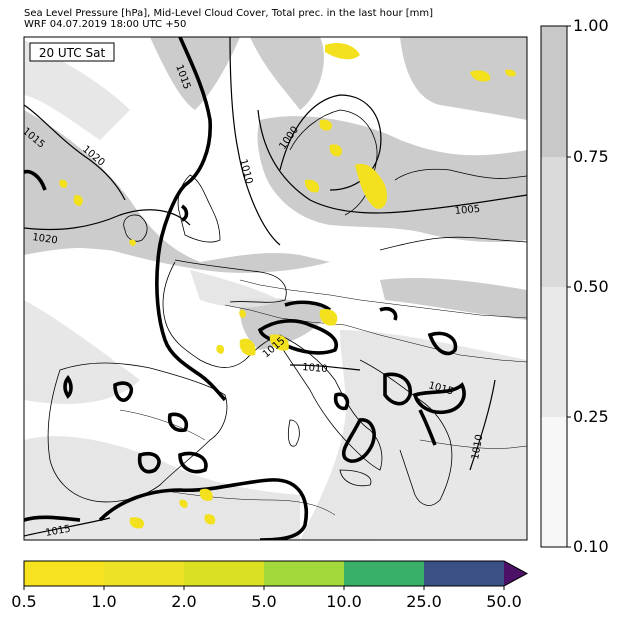  I want to click on precip-colorbar-frame, so click(276, 573).